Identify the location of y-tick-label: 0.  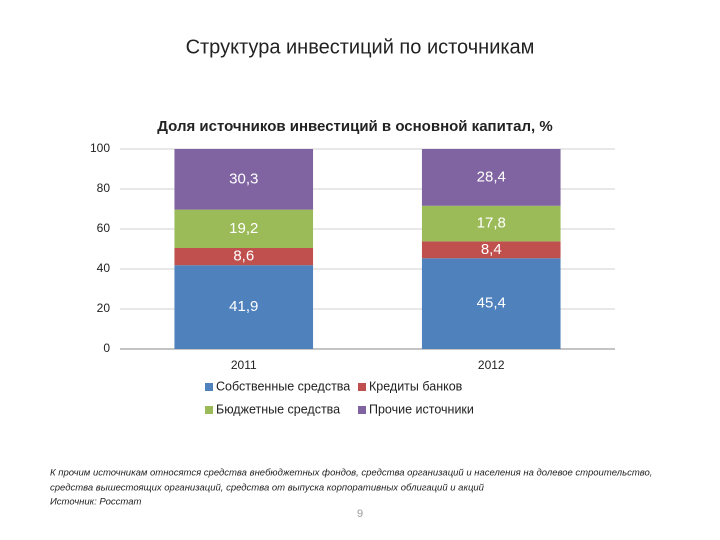
(106, 348).